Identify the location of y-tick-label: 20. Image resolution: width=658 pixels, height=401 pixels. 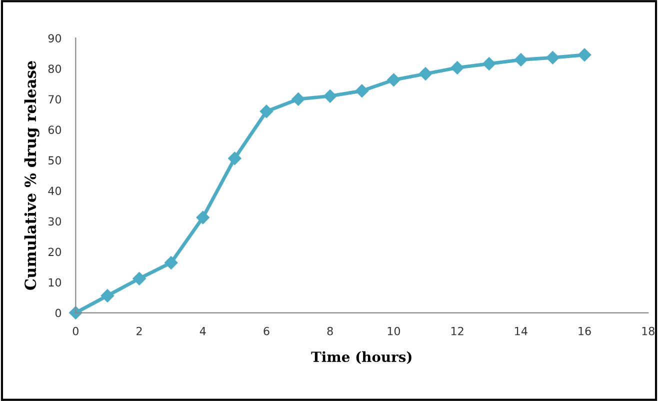
(55, 252).